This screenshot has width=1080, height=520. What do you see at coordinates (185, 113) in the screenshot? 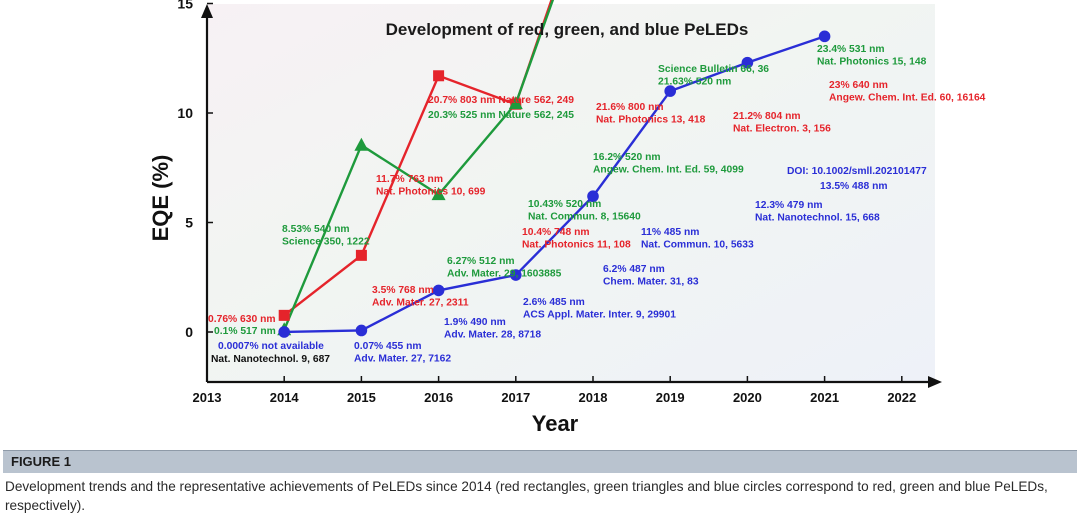
I see `y-tick-label: 10` at bounding box center [185, 113].